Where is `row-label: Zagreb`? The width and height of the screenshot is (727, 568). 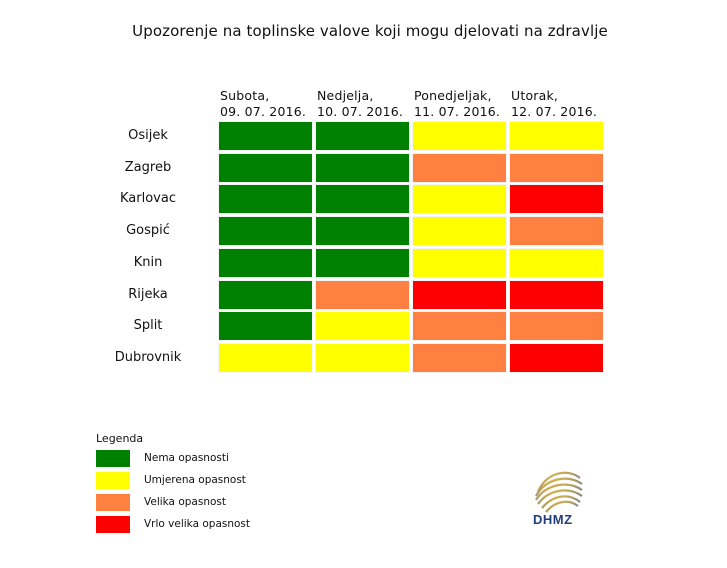
row-label: Zagreb is located at coordinates (148, 167).